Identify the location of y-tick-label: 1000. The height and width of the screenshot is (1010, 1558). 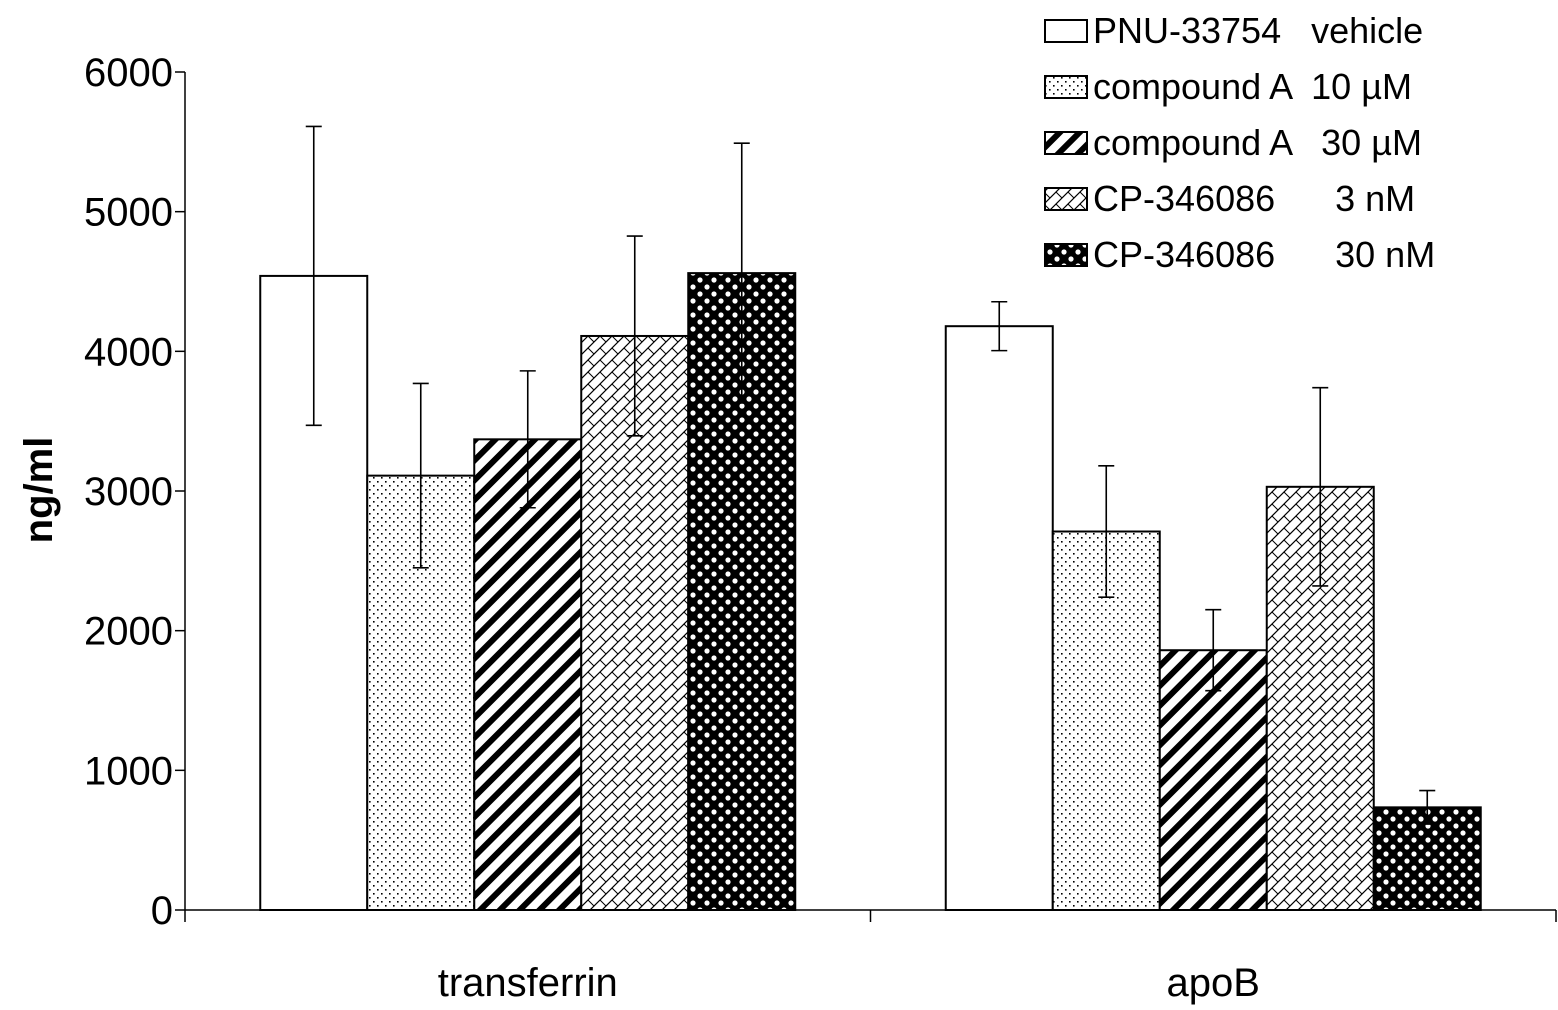
(128, 771).